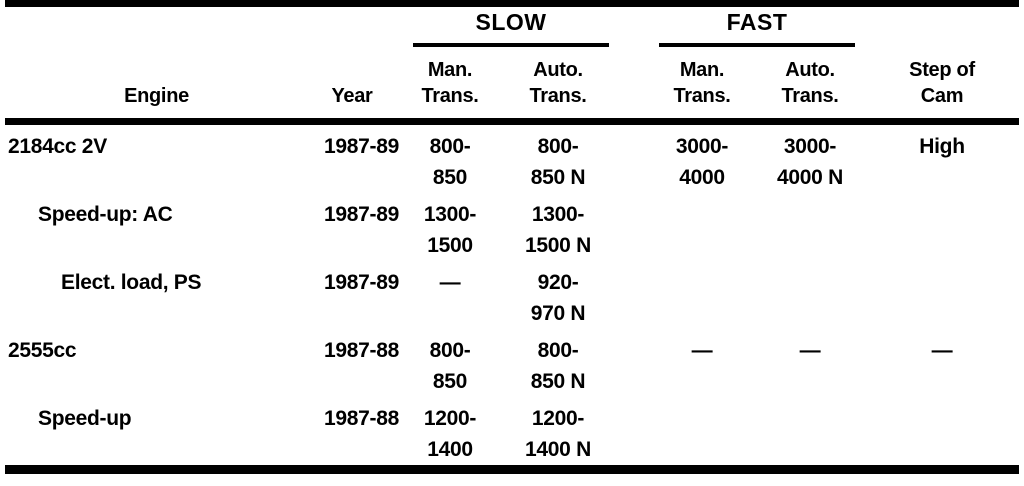 The width and height of the screenshot is (1024, 486). What do you see at coordinates (354, 27) in the screenshot?
I see `group-header-year-spacer` at bounding box center [354, 27].